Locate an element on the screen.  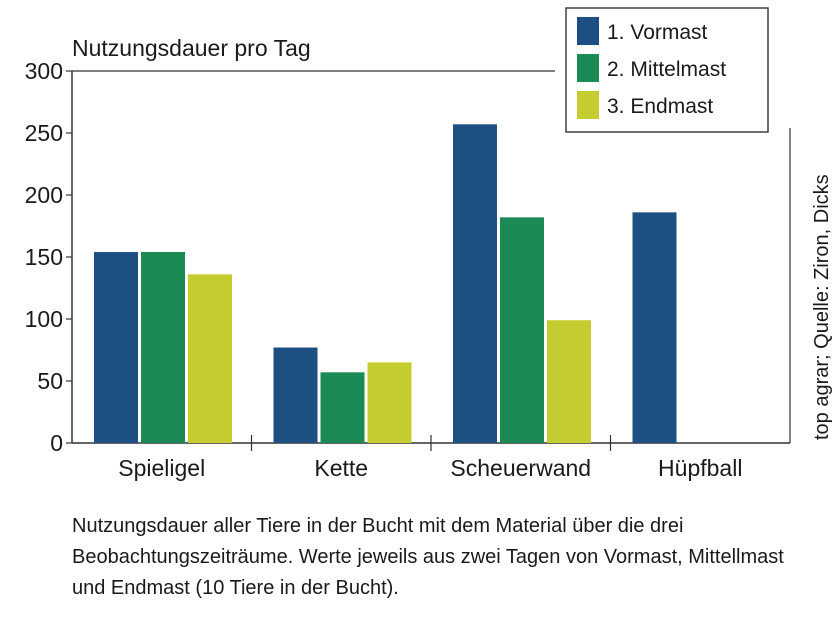
y-tick-label: 250 is located at coordinates (44, 133).